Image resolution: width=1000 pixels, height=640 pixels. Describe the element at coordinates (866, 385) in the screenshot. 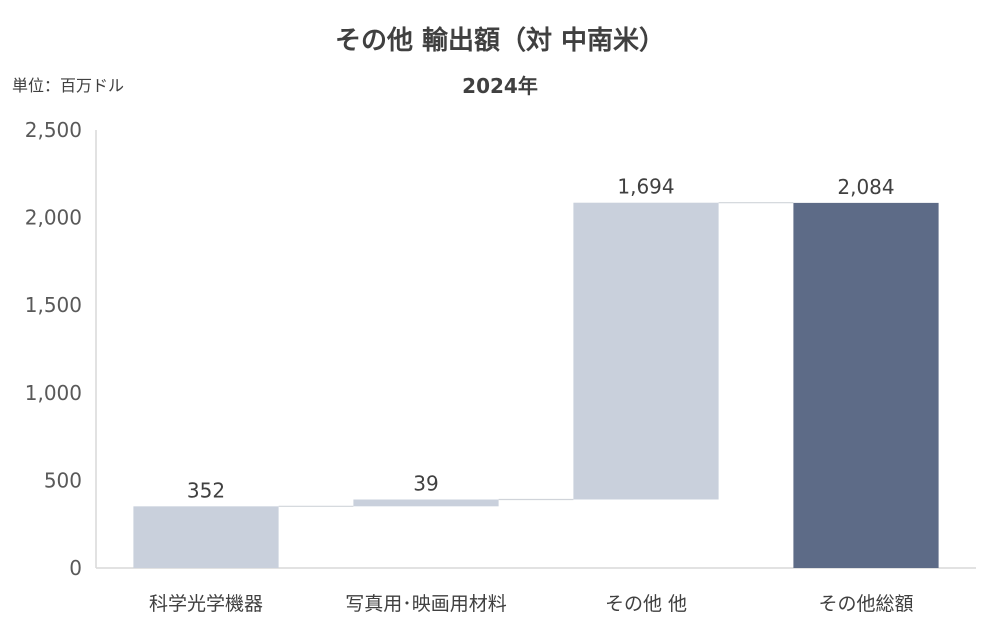

I see `total-bar` at that location.